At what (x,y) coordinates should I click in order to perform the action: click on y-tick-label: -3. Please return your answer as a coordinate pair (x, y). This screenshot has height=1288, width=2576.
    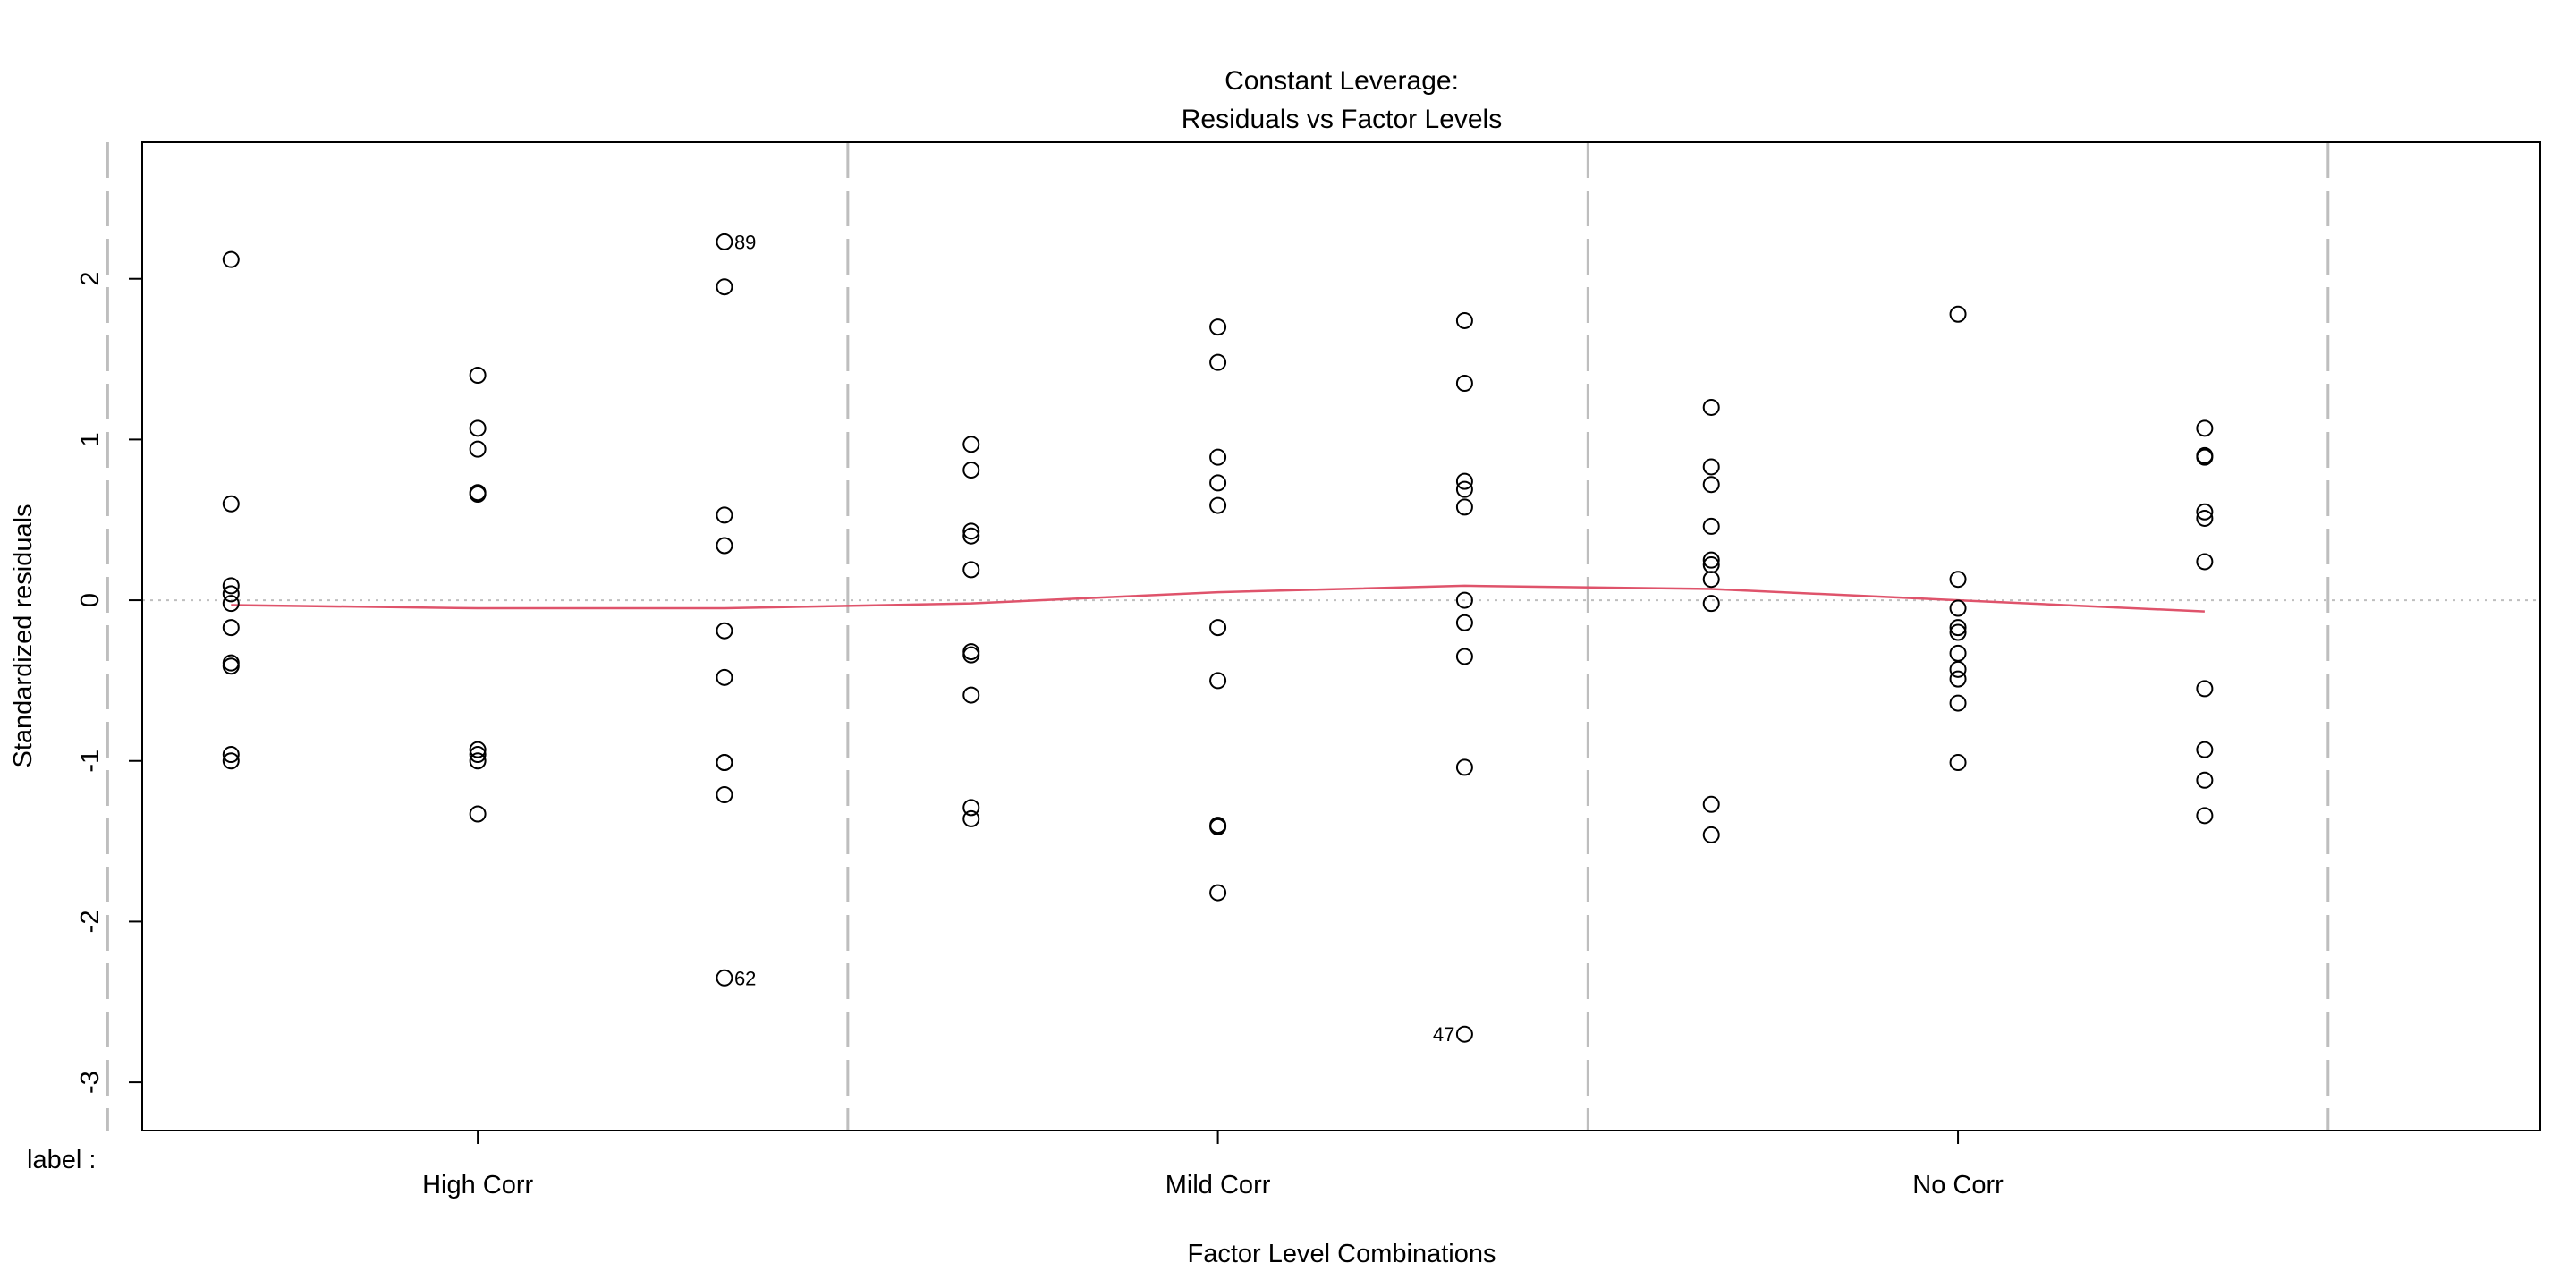
    Looking at the image, I should click on (90, 1082).